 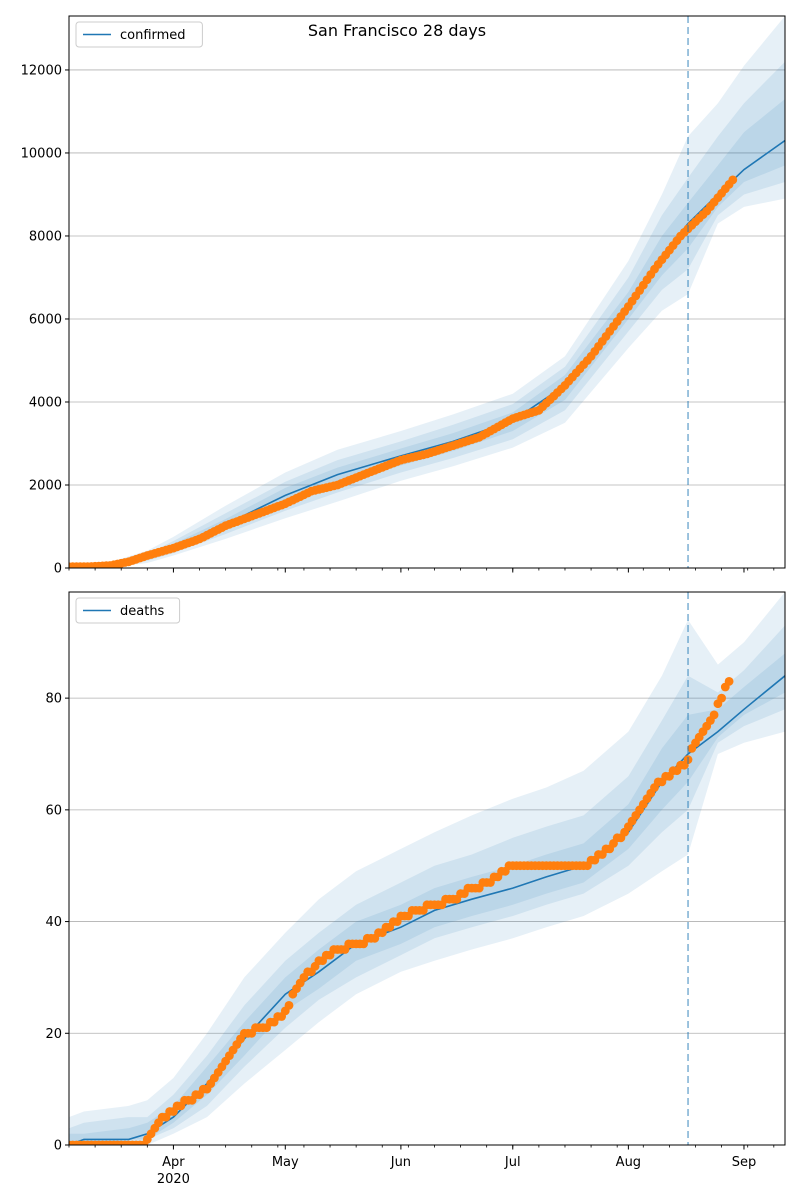 I want to click on y-tick-label: 2000, so click(x=45, y=485).